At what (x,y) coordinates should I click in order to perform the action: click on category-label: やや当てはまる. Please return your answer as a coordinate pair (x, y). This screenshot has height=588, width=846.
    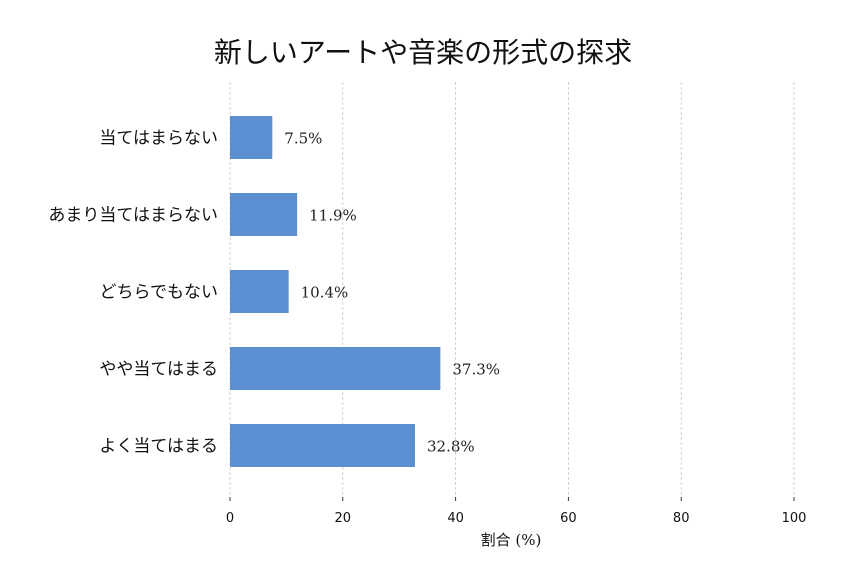
    Looking at the image, I should click on (158, 370).